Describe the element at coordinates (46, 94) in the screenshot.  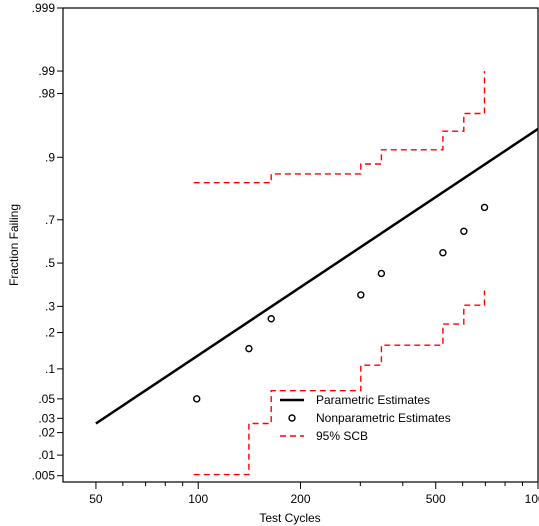
I see `y-tick-label: .98` at that location.